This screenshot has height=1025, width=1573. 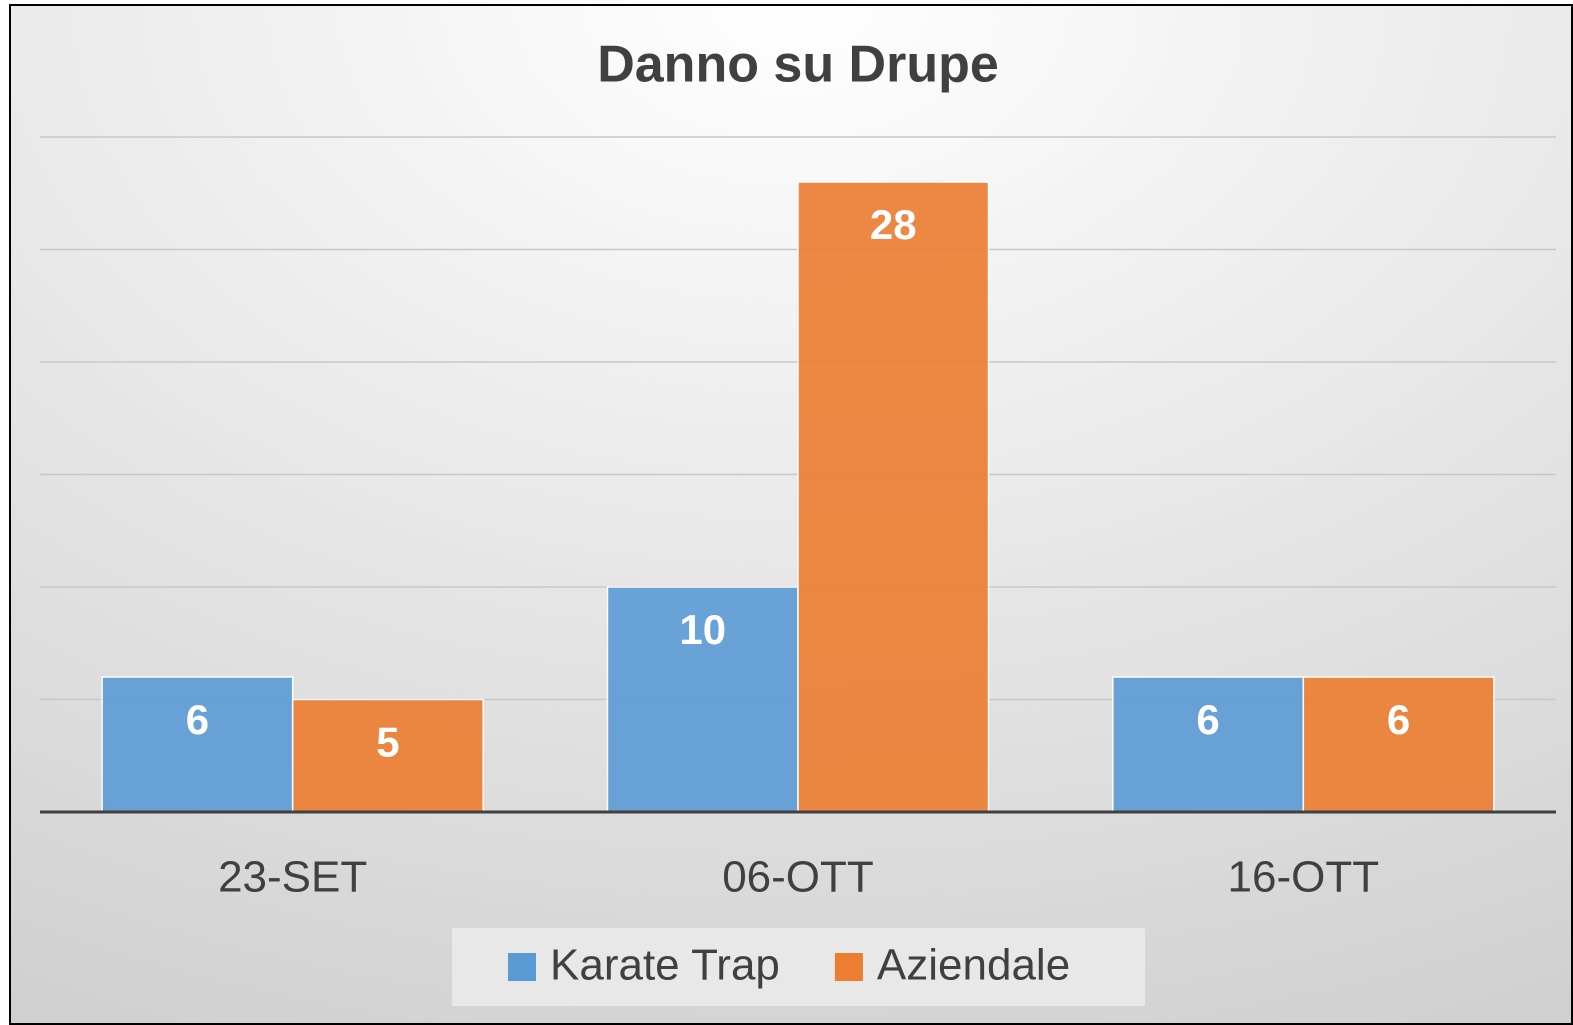 I want to click on data-label: 10, so click(x=702, y=629).